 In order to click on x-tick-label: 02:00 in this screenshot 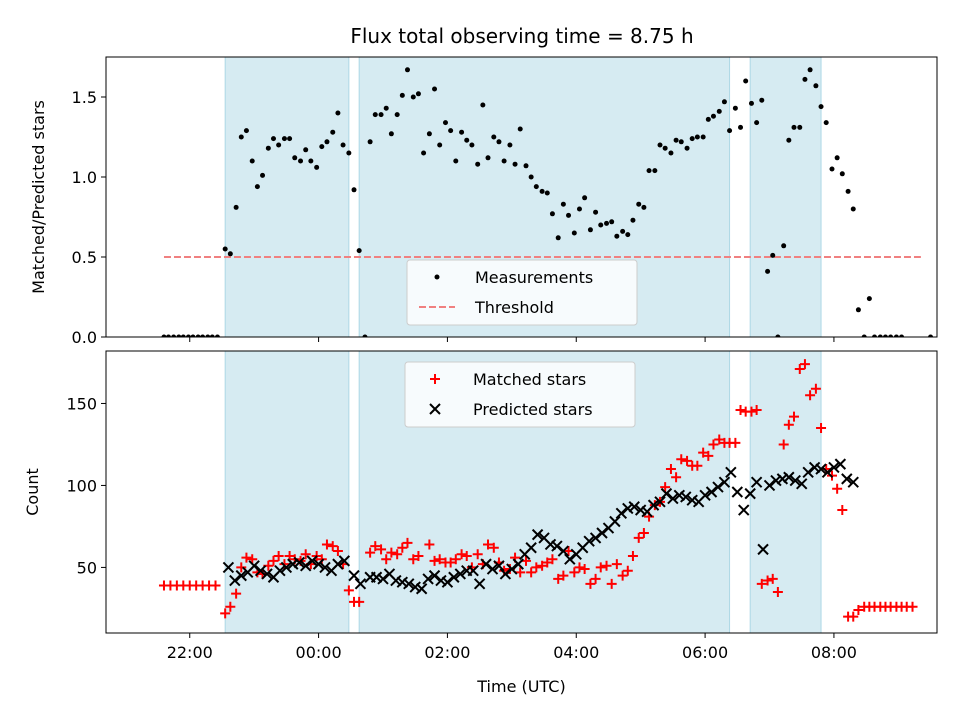, I will do `click(447, 652)`.